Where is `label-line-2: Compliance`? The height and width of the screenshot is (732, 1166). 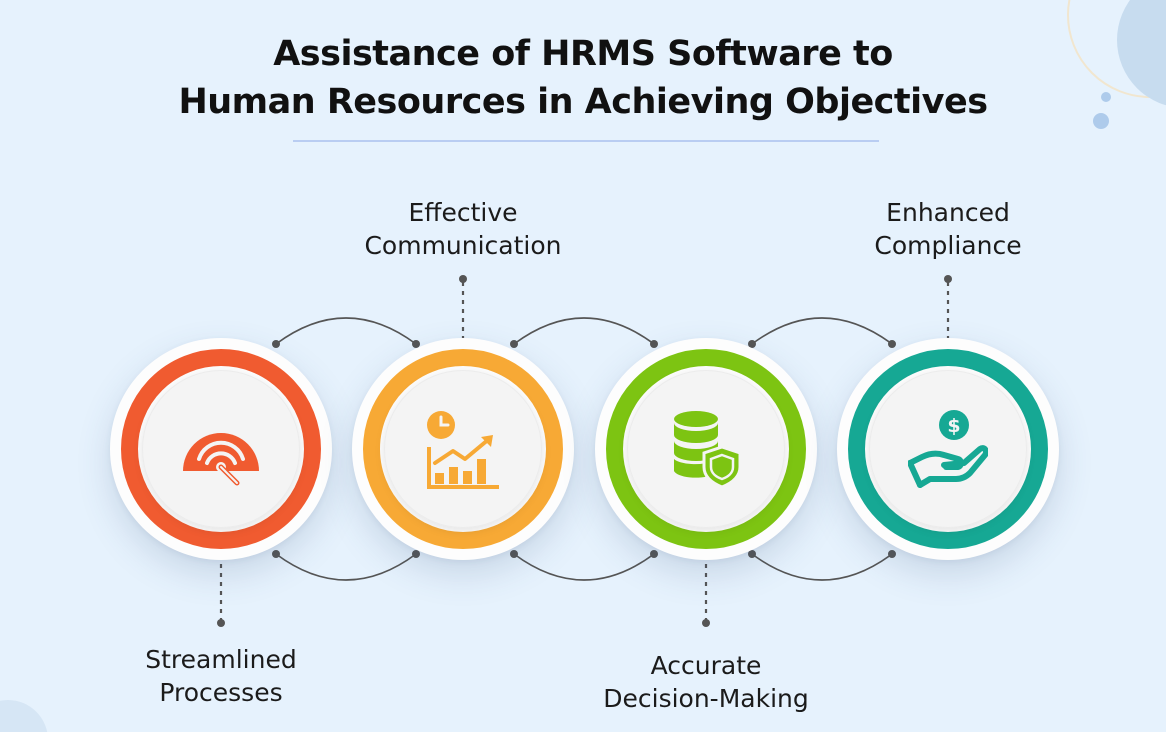
label-line-2: Compliance is located at coordinates (948, 245).